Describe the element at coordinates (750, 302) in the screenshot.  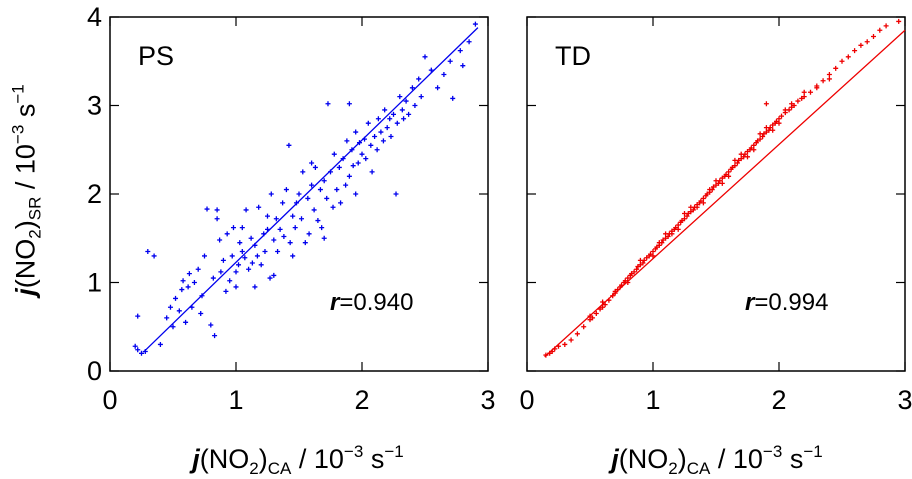
I see `correlation-symbol: r` at that location.